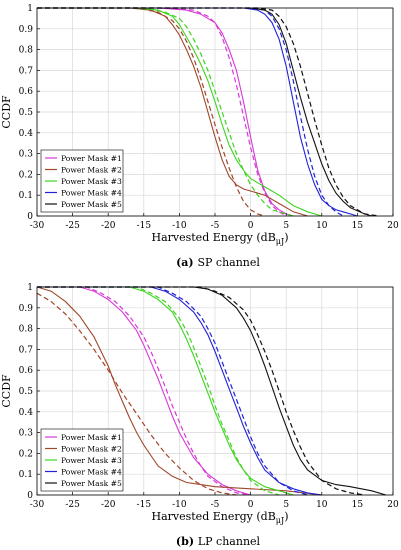  I want to click on caption: (b) LP channel, so click(218, 541).